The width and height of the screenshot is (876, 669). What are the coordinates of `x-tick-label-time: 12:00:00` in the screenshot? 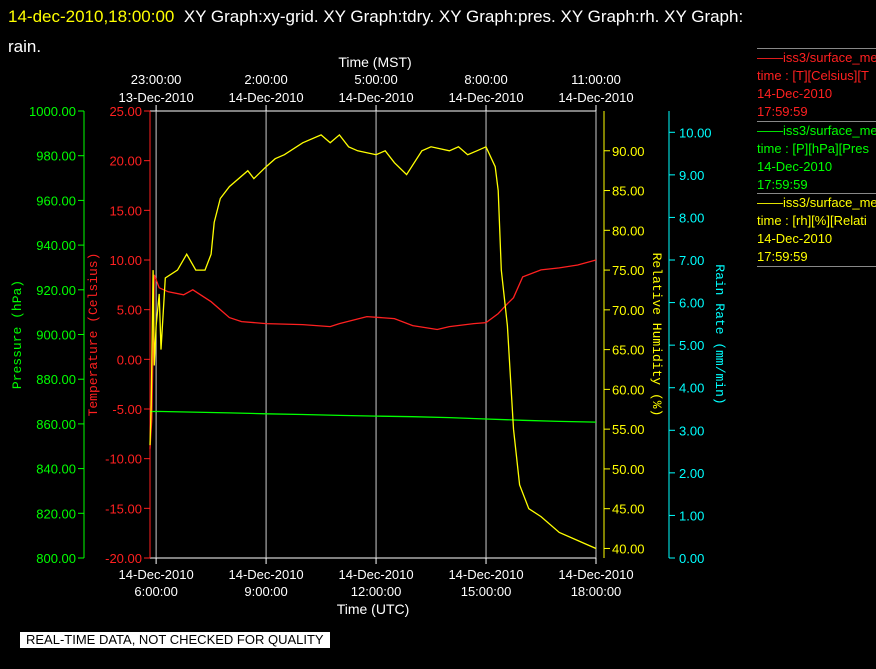 It's located at (376, 591).